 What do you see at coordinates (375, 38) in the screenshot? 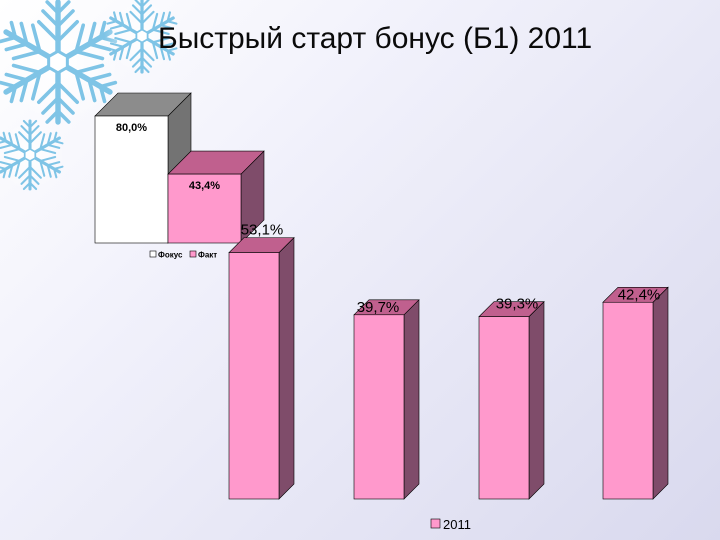
I see `page-title: Быстрый старт бонус (Б1) 2011` at bounding box center [375, 38].